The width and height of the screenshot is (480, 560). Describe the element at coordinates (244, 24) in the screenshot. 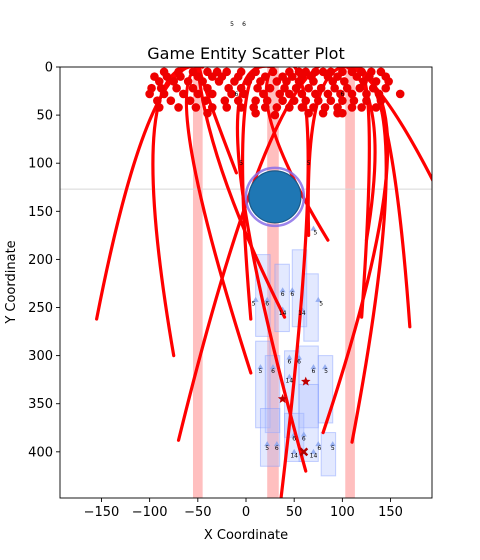

I see `top-annotation-label: 6` at that location.